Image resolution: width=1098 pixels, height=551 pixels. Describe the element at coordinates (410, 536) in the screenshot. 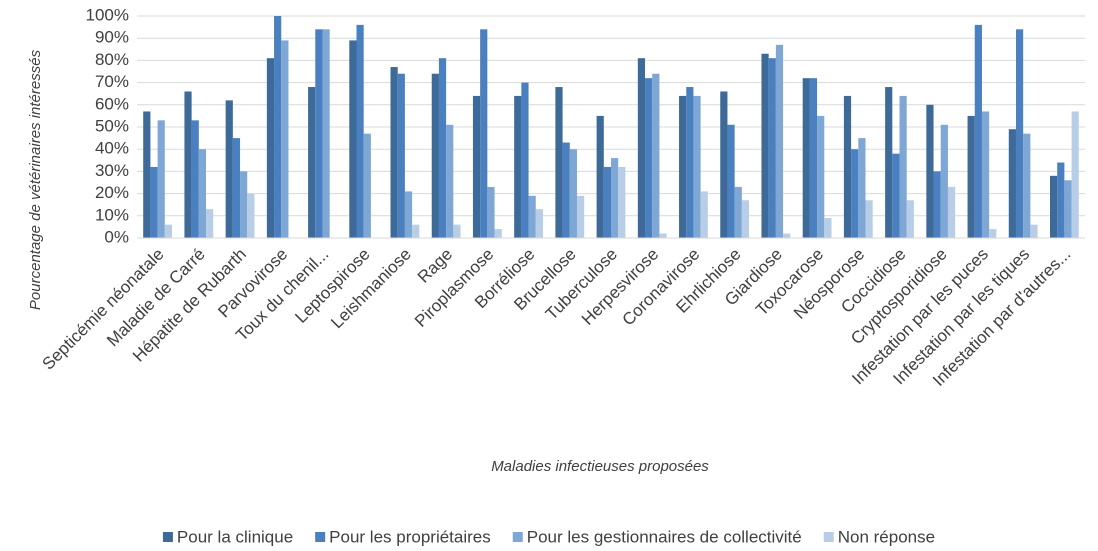

I see `legend-label: Pour les propriétaires` at that location.